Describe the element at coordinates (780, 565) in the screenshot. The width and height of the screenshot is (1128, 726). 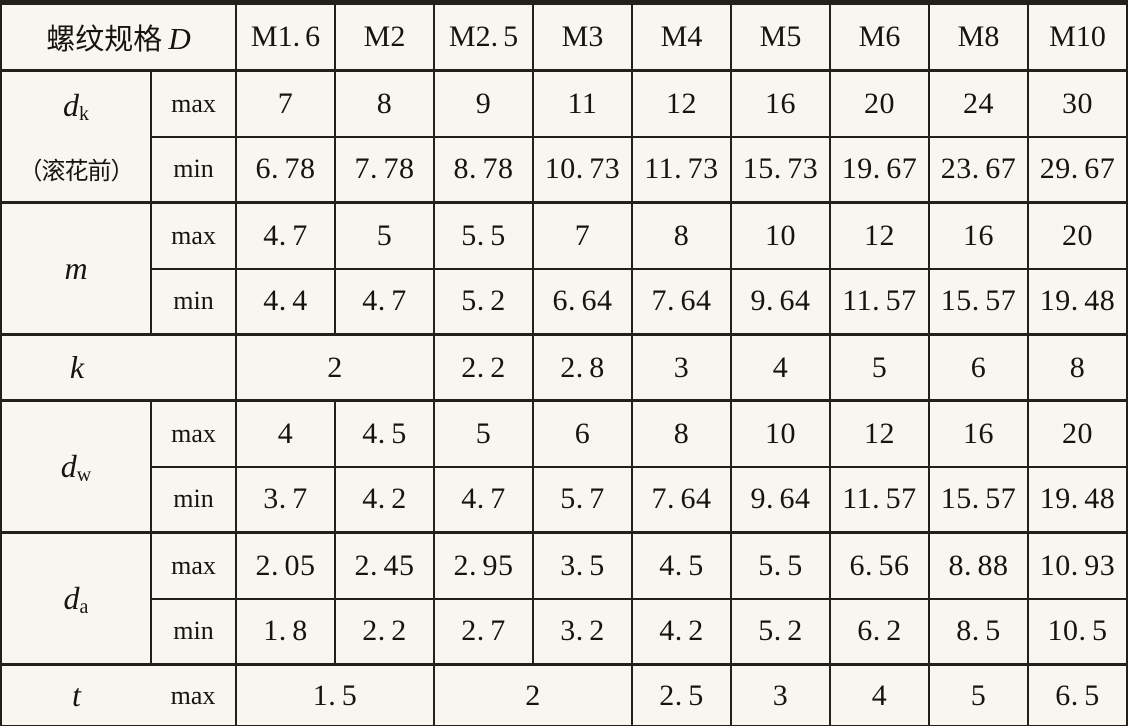
I see `cell: 5. 5` at that location.